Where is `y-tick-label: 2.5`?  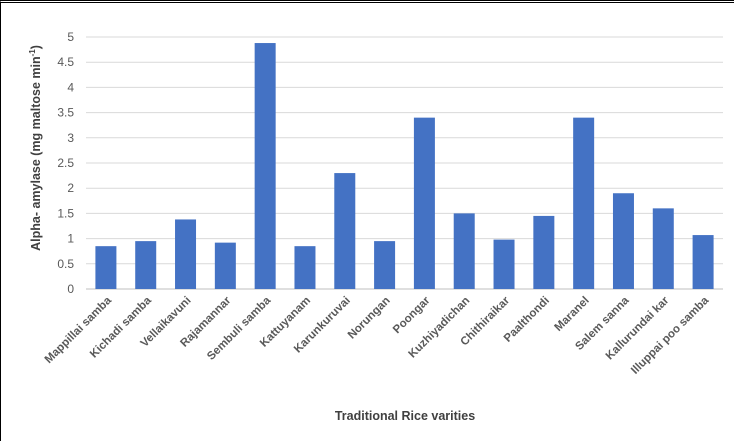 y-tick-label: 2.5 is located at coordinates (65, 163).